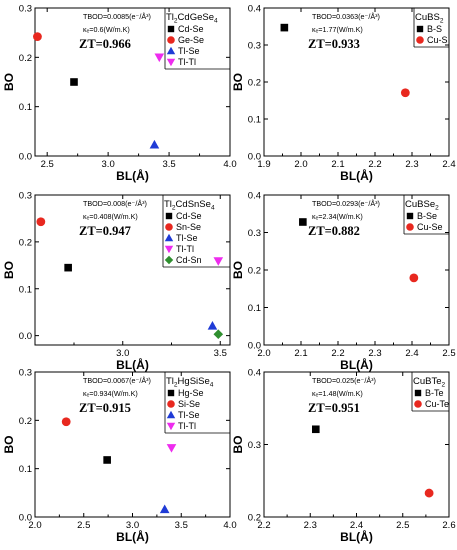 The image size is (457, 550). What do you see at coordinates (410, 227) in the screenshot?
I see `legend-marker-cu-se` at bounding box center [410, 227].